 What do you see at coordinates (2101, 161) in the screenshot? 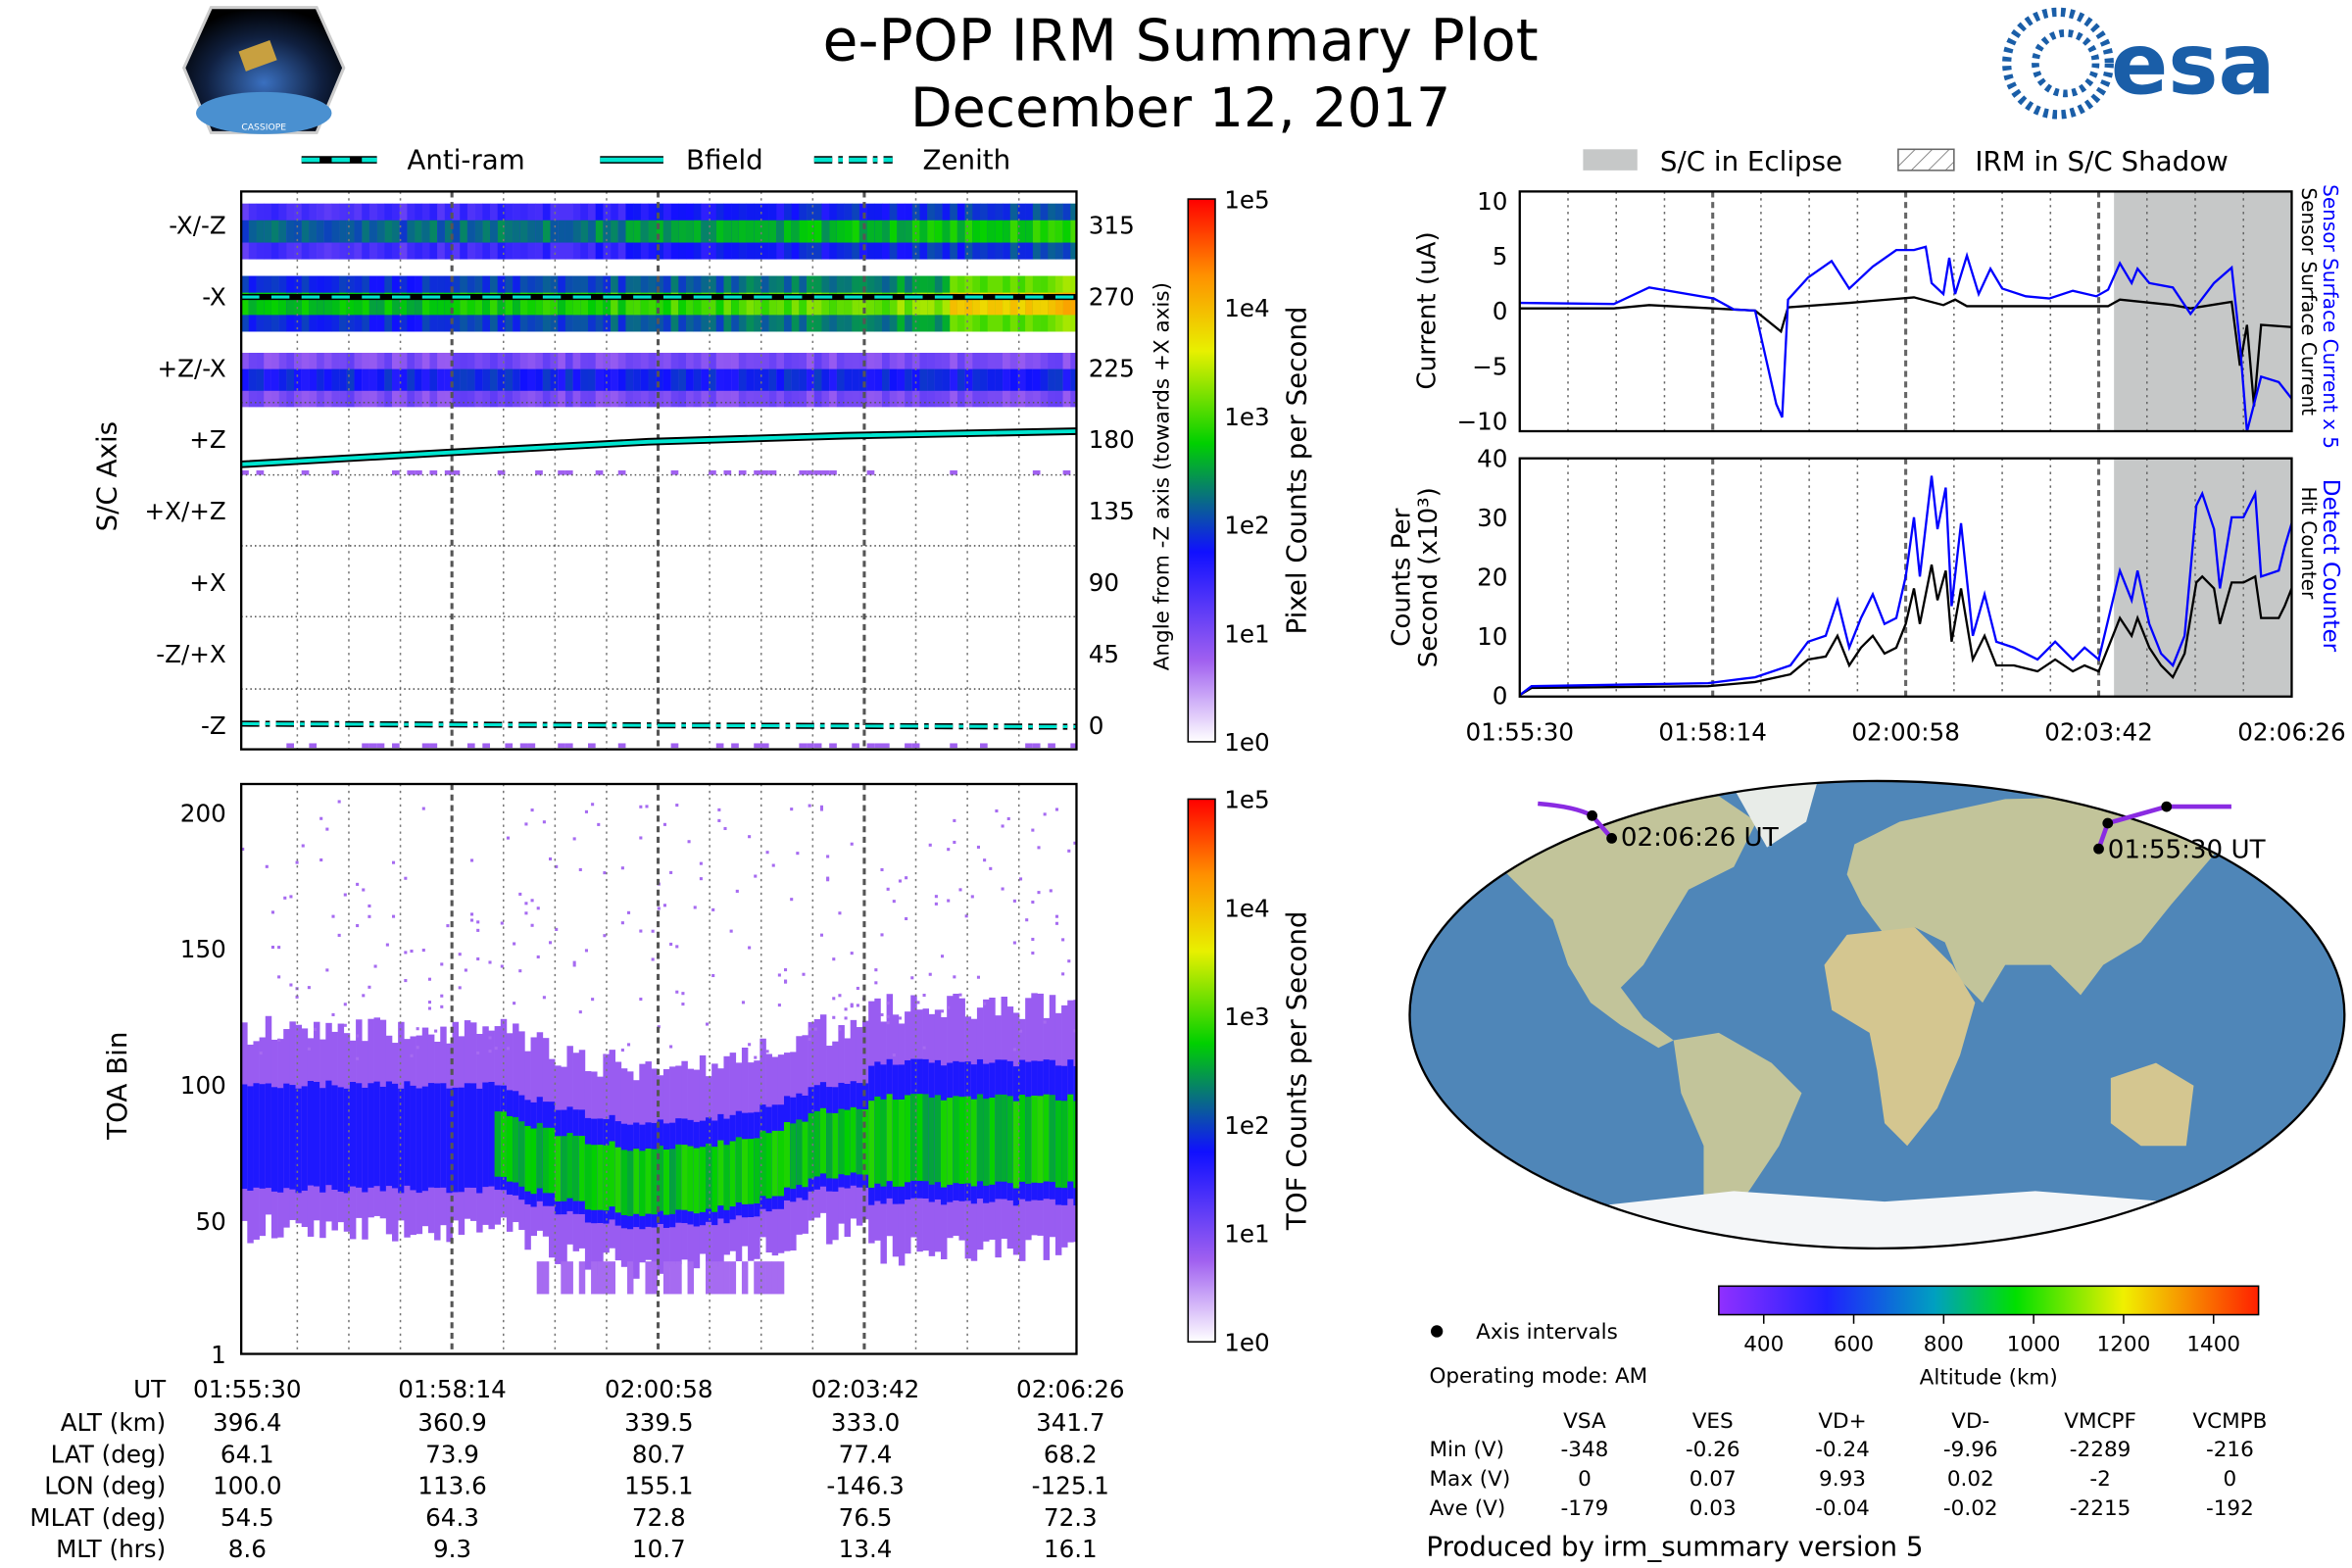
I see `legend-shadow: IRM in S/C Shadow` at bounding box center [2101, 161].